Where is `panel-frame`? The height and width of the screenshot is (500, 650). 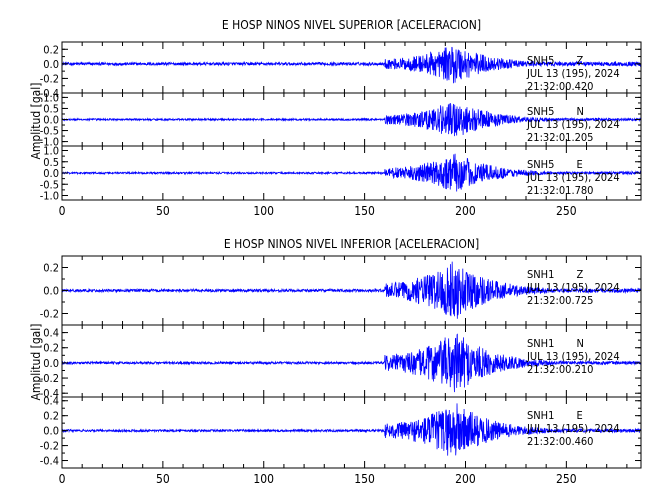 panel-frame is located at coordinates (351, 432).